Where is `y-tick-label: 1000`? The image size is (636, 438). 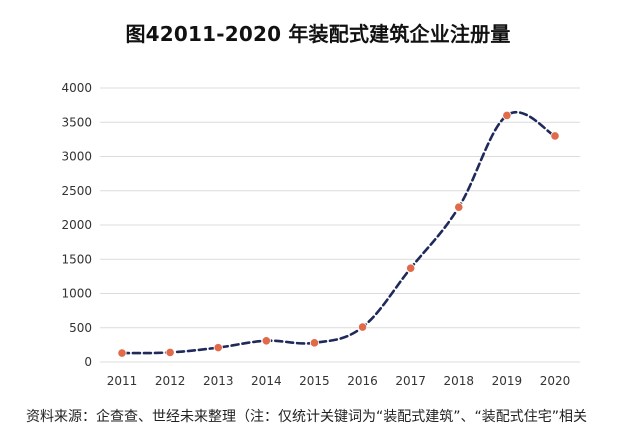
y-tick-label: 1000 is located at coordinates (76, 294).